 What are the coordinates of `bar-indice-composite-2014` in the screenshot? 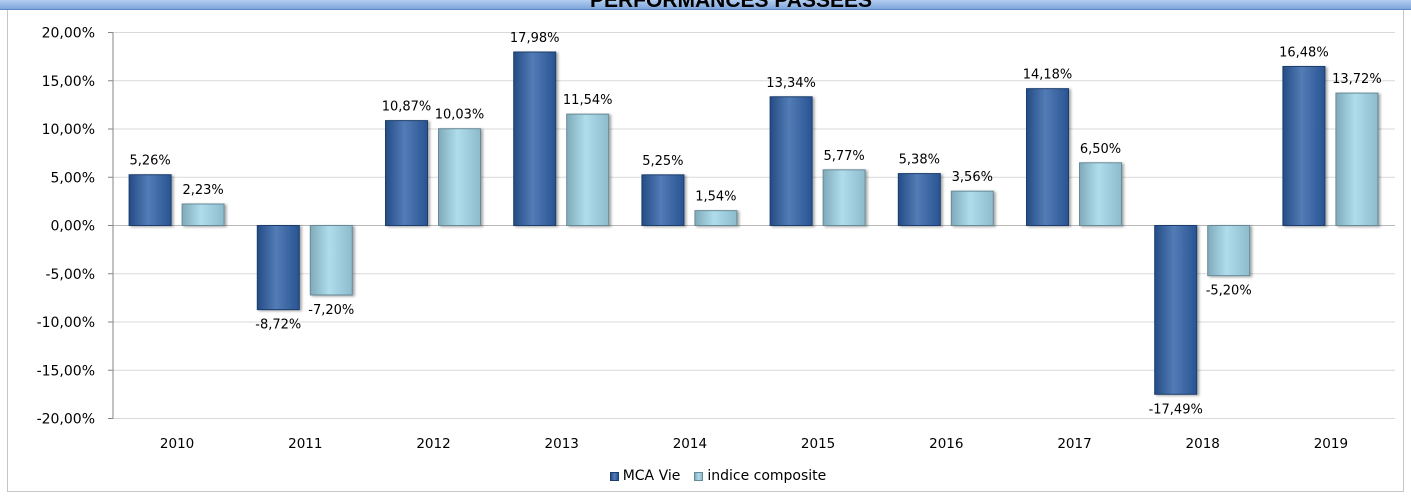 It's located at (716, 218).